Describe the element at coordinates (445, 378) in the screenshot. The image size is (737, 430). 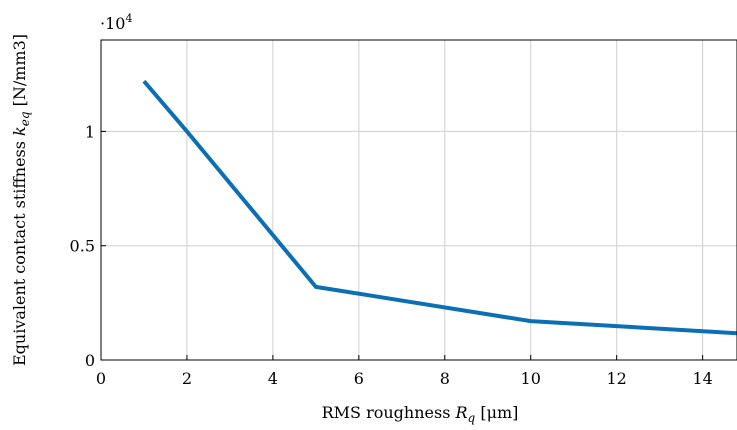
I see `x-tick-label: 8` at that location.